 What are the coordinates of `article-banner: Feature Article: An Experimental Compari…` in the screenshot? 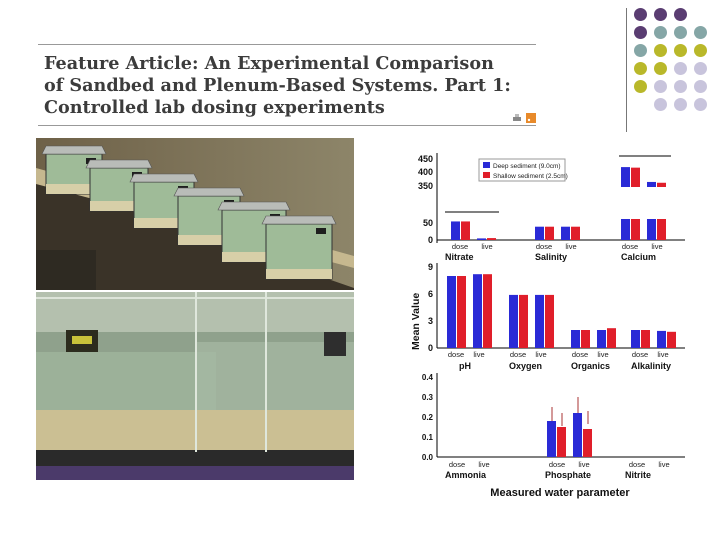 It's located at (287, 85).